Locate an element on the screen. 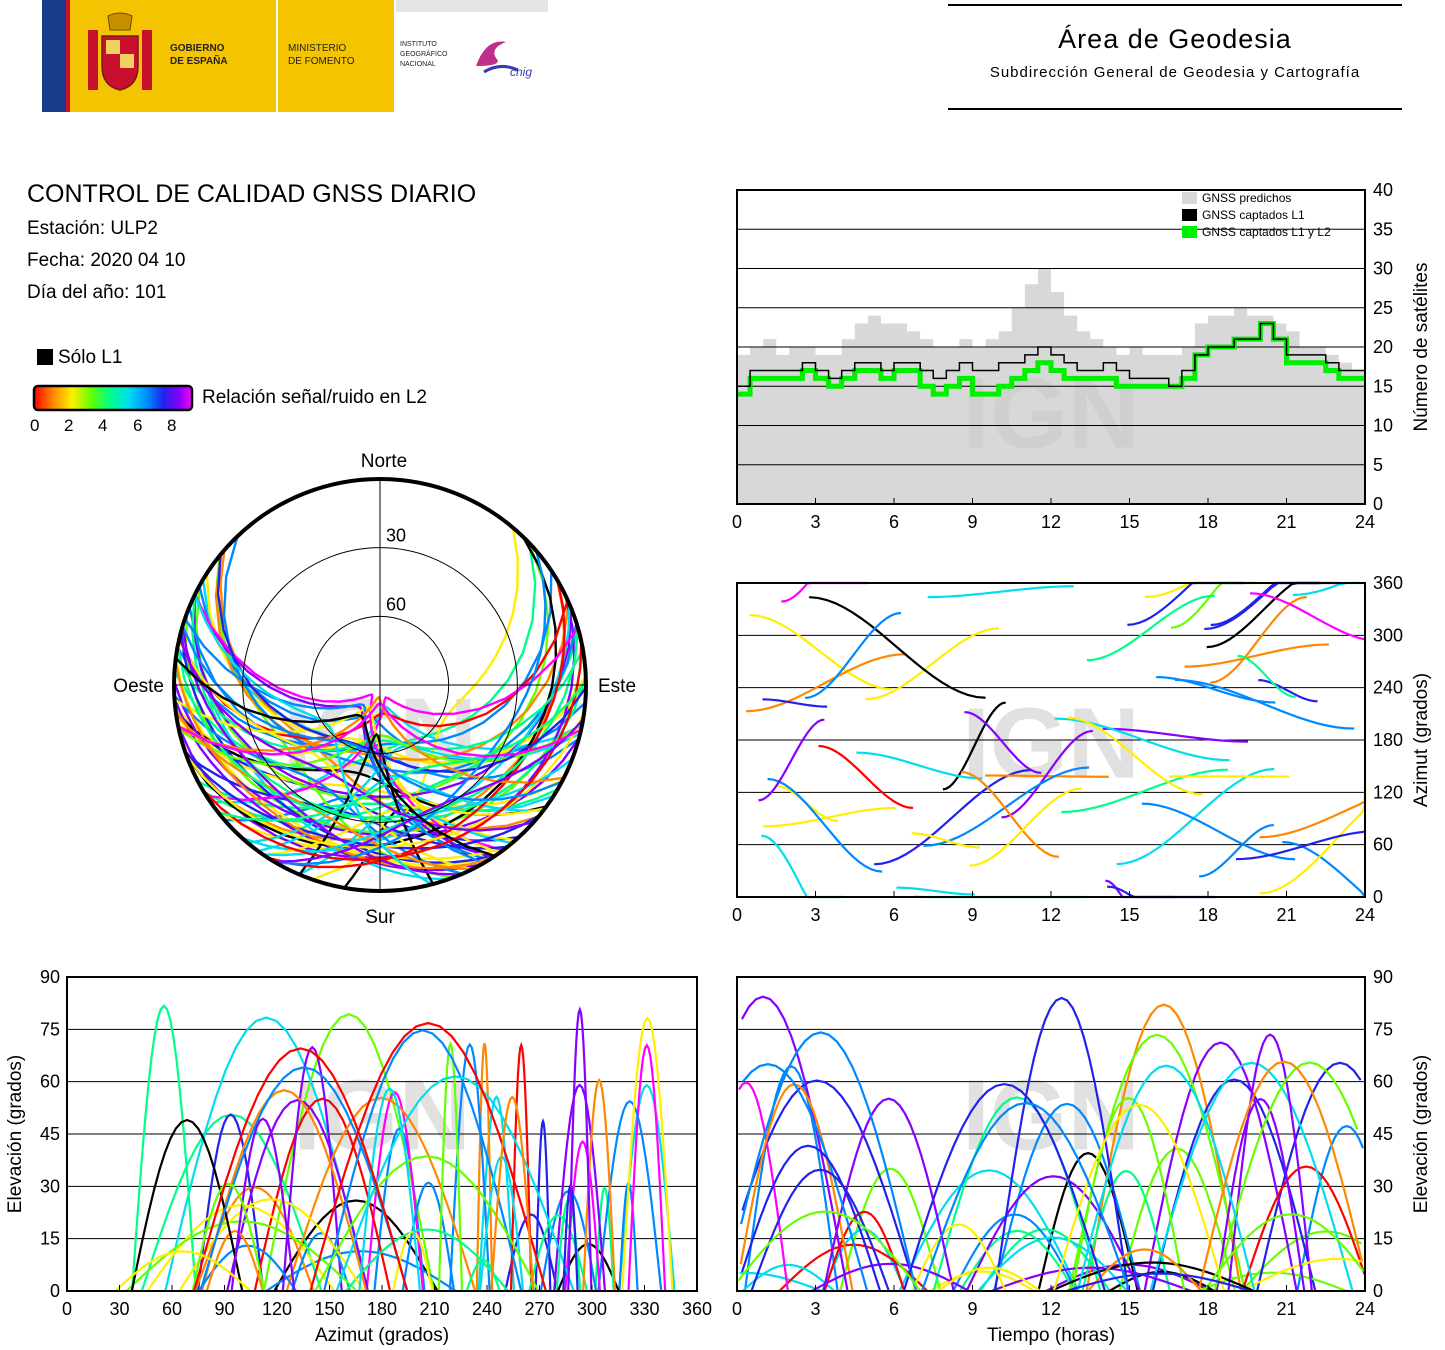 The height and width of the screenshot is (1350, 1445). solo-l1-swatch is located at coordinates (45, 357).